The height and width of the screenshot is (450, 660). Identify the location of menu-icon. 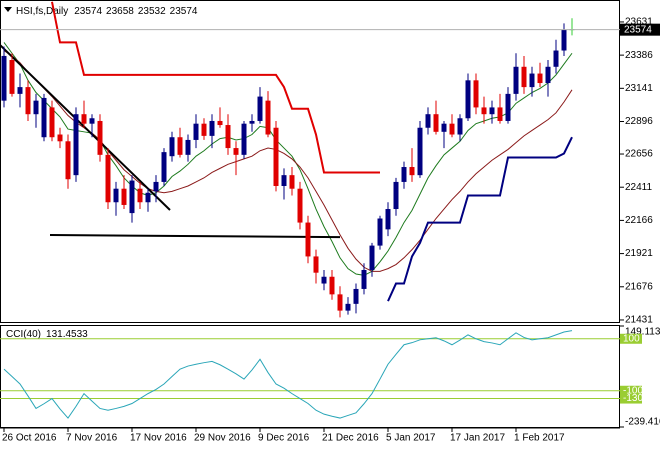
(8, 9).